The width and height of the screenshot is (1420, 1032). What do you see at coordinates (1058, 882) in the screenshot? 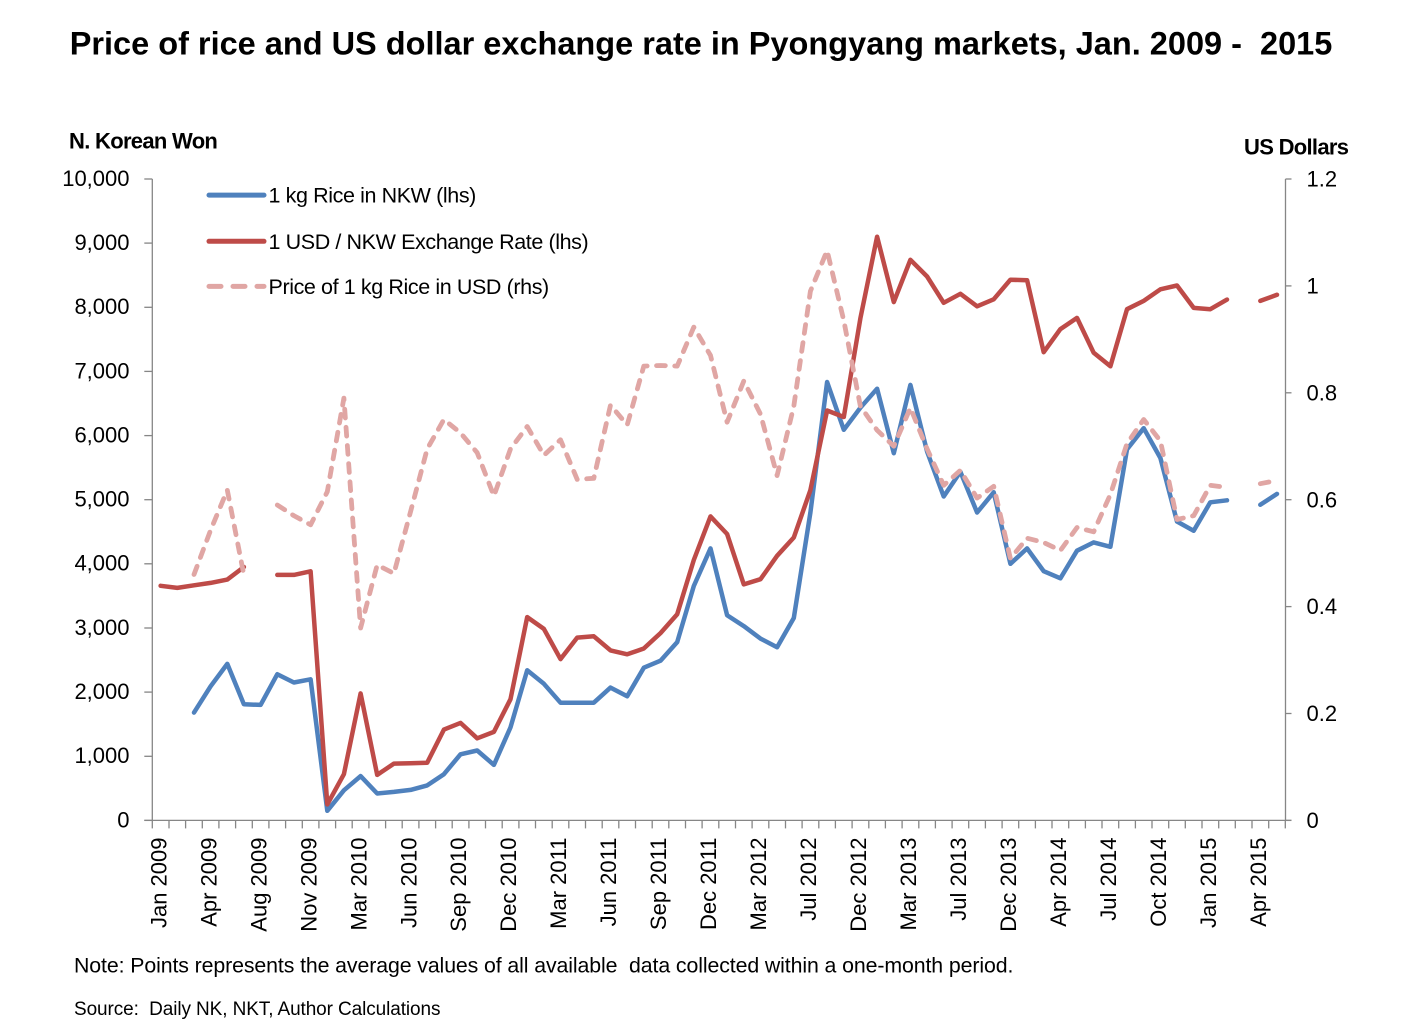
I see `svg-text: Apr 2014` at bounding box center [1058, 882].